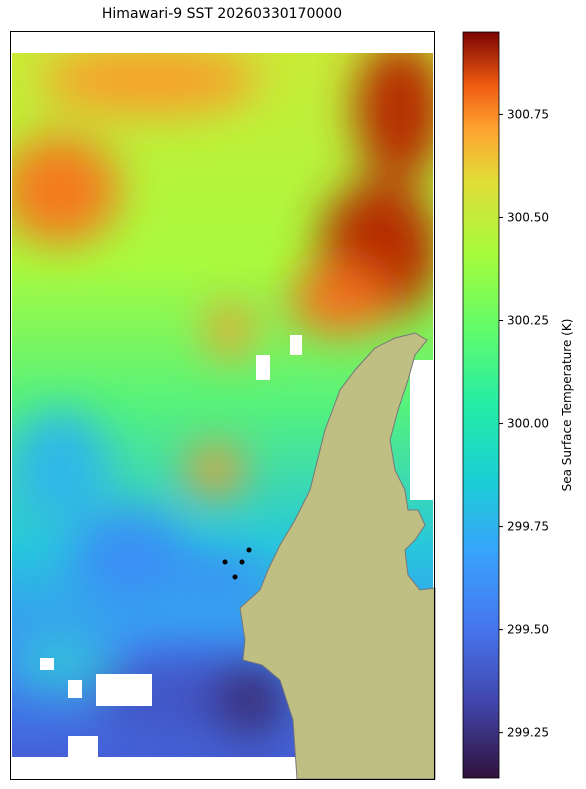  I want to click on colorbar-label: Sea Surface Temperature (K), so click(567, 405).